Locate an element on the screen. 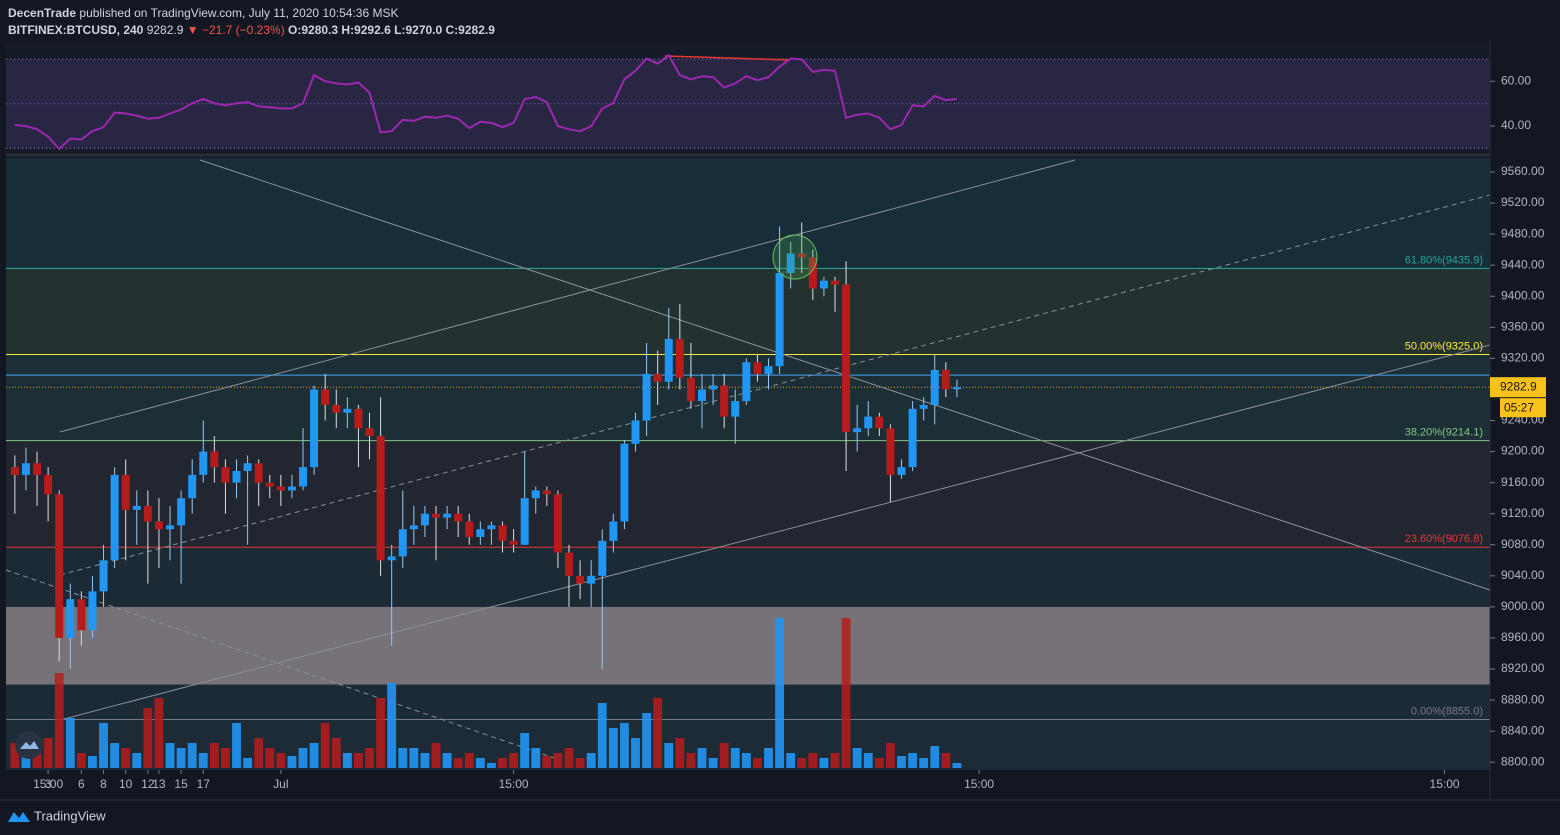 The image size is (1560, 835). highlight-circle is located at coordinates (795, 257).